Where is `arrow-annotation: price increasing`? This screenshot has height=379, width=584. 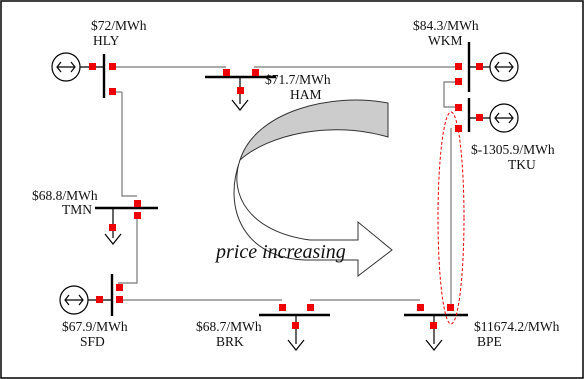
arrow-annotation: price increasing is located at coordinates (280, 252).